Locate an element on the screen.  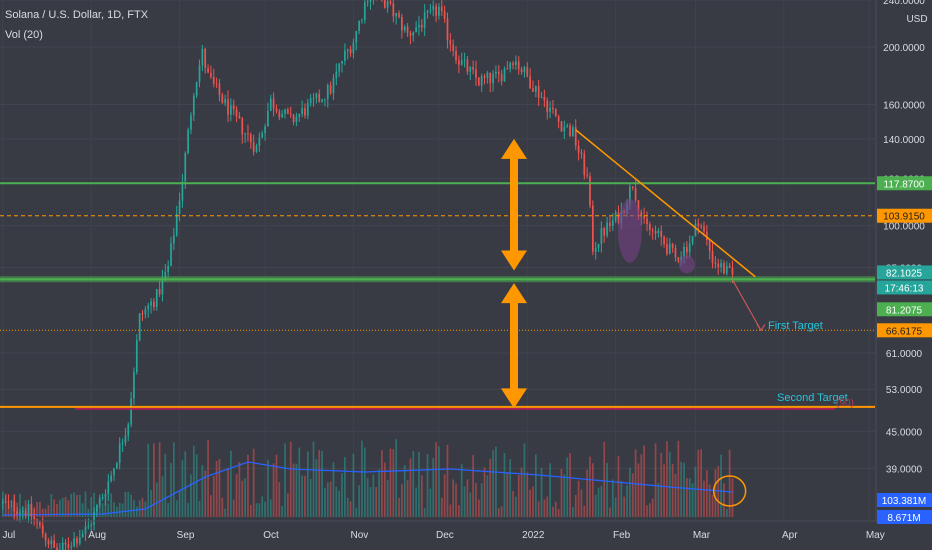
price-tick-label: 39.0000 is located at coordinates (904, 469).